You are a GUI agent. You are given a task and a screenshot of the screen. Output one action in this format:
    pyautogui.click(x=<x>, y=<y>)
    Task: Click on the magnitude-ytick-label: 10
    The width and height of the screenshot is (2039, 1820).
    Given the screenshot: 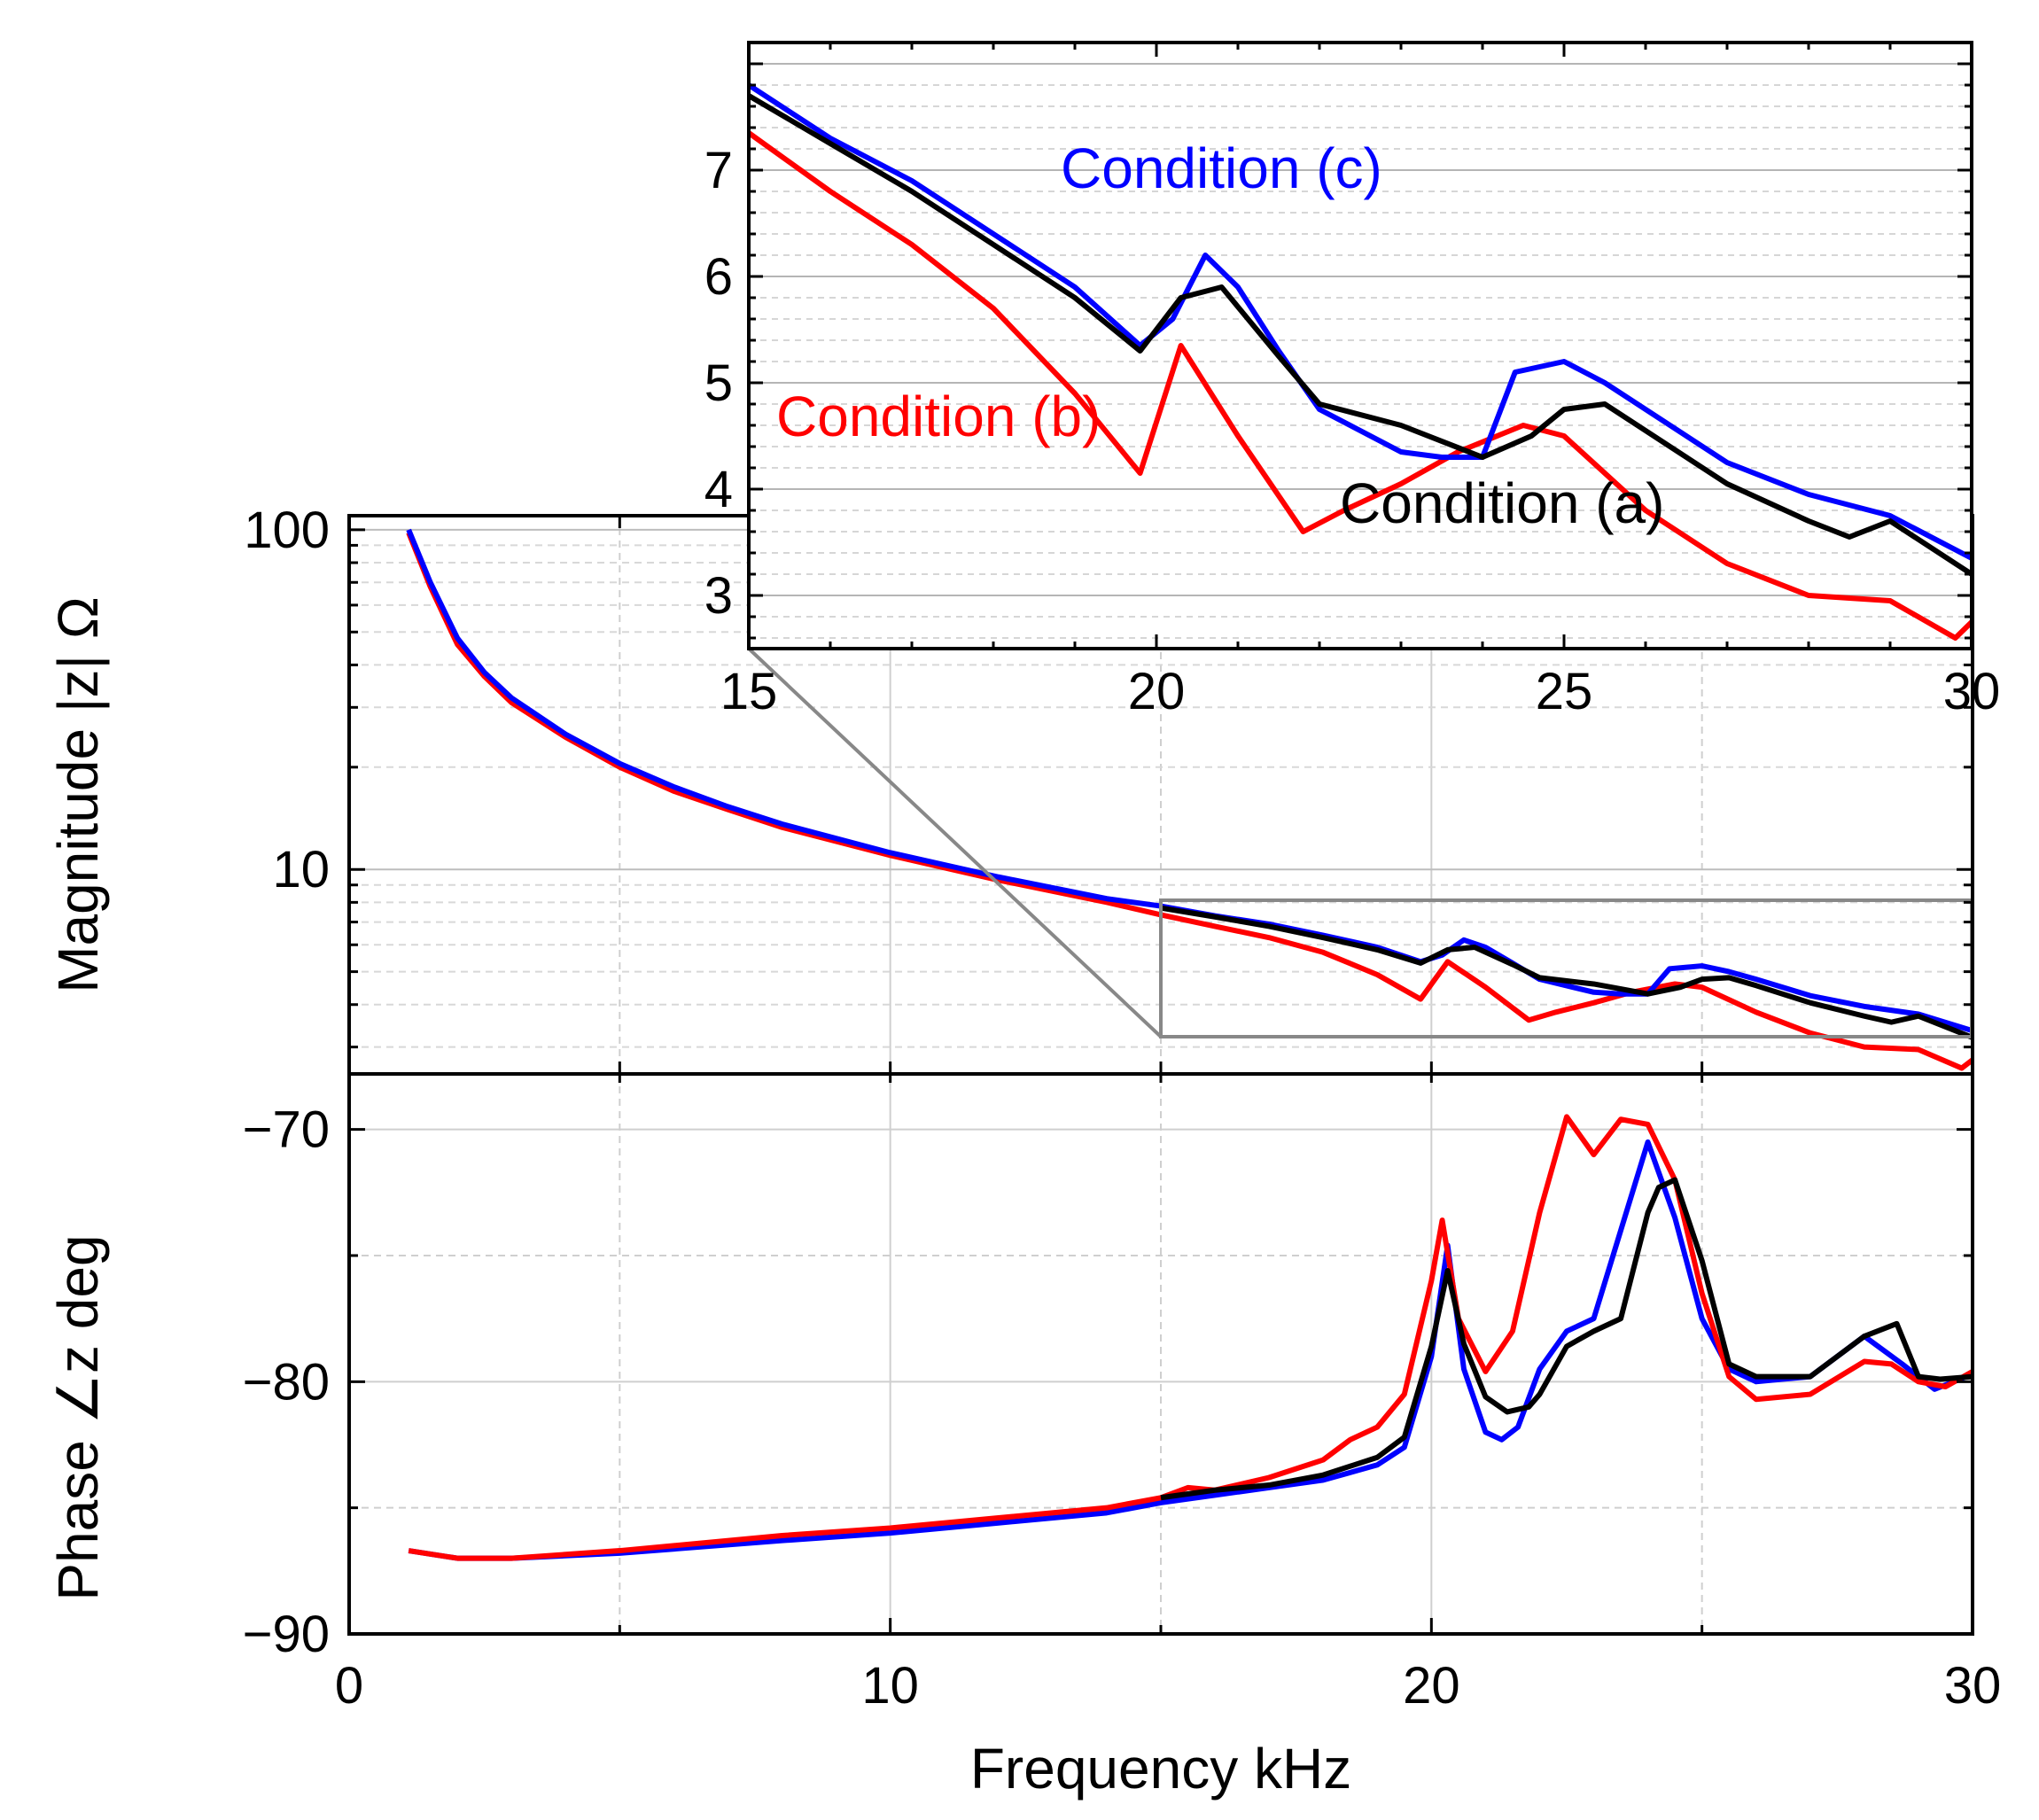 What is the action you would take?
    pyautogui.click(x=301, y=869)
    